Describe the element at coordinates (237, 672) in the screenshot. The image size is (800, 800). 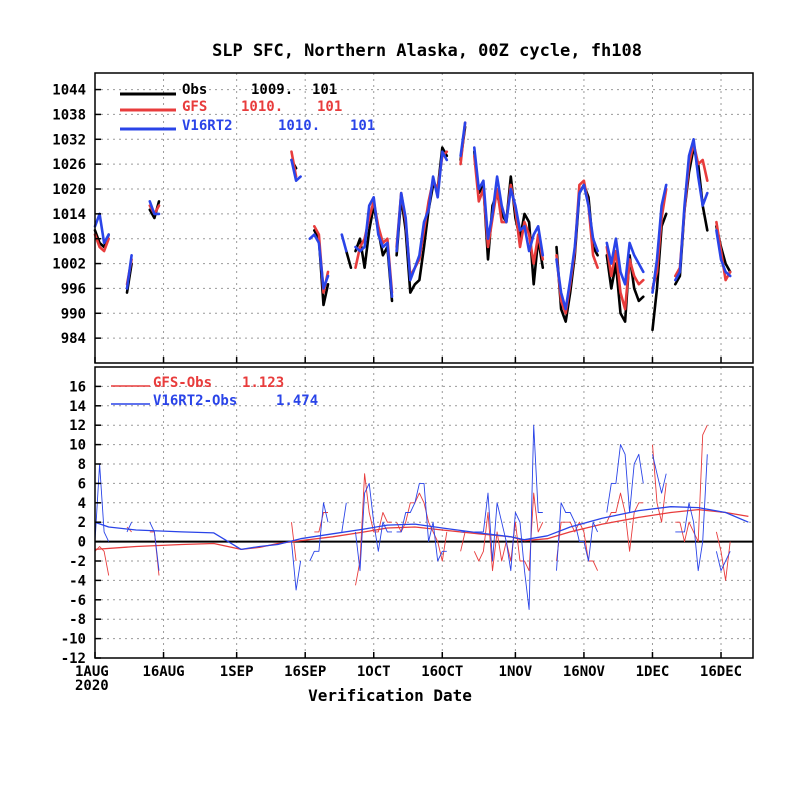
I see `x-tick-label: 1SEP` at that location.